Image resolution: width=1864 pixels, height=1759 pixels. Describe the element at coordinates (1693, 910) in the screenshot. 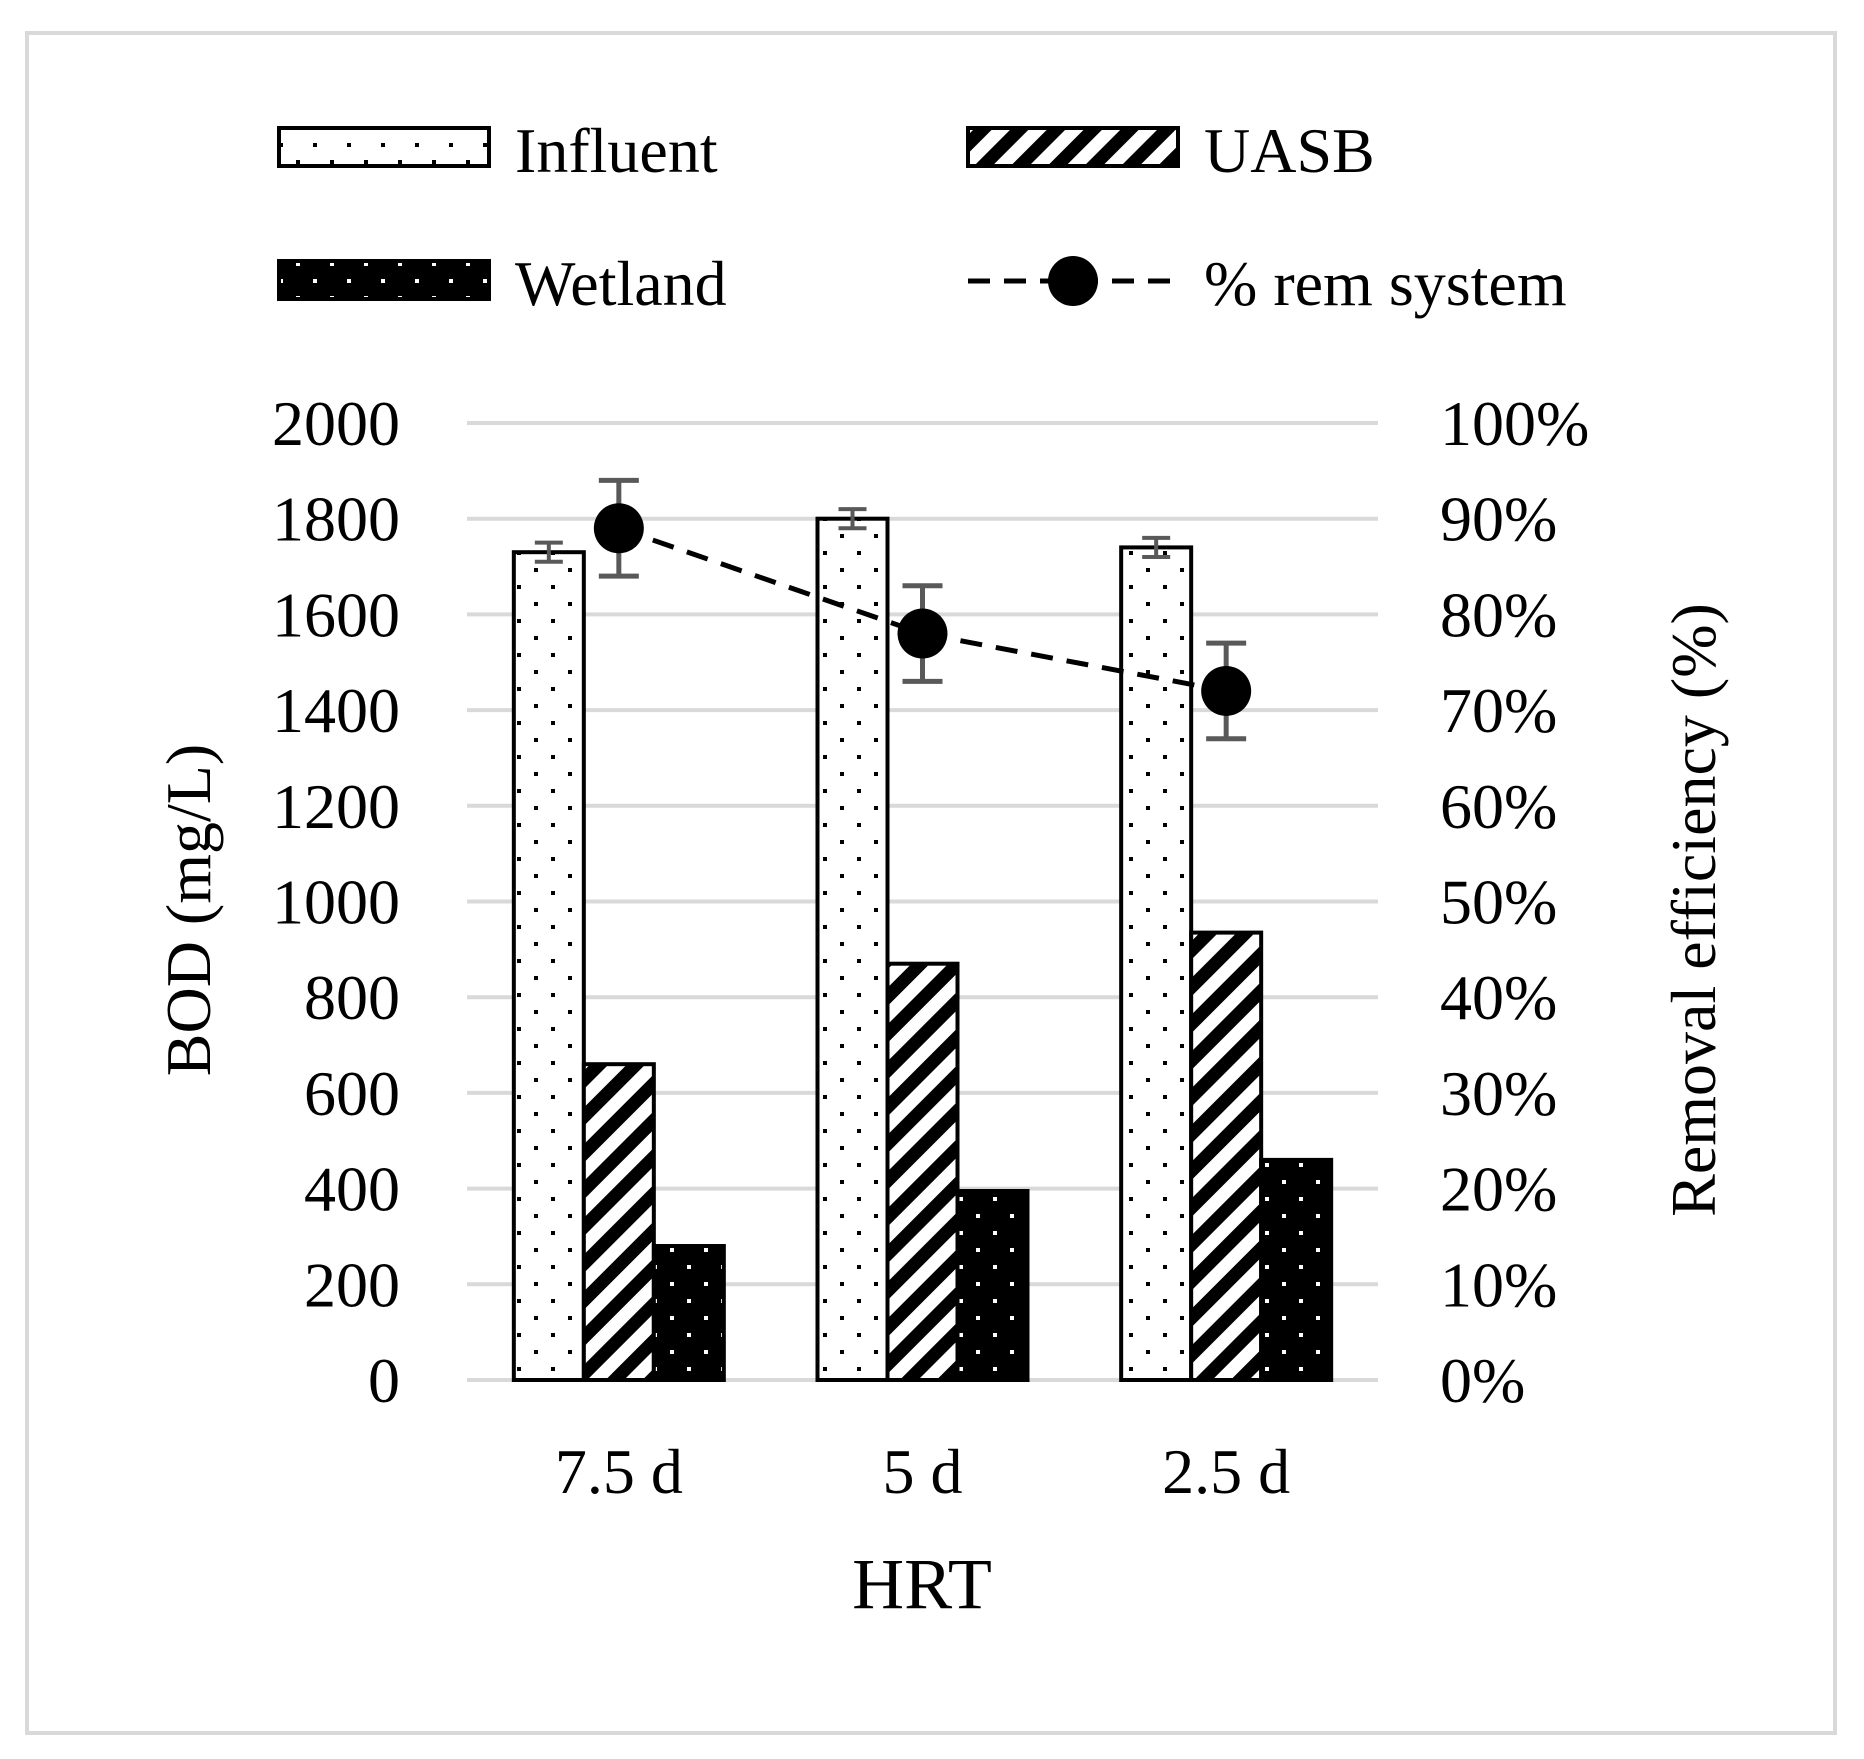

I see `y2-axis-title: Removal efficiency (%)` at that location.